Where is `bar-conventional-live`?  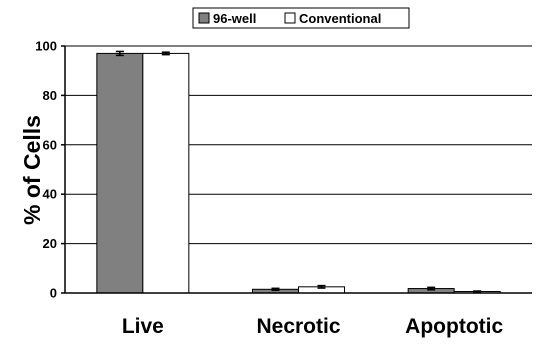
bar-conventional-live is located at coordinates (166, 173).